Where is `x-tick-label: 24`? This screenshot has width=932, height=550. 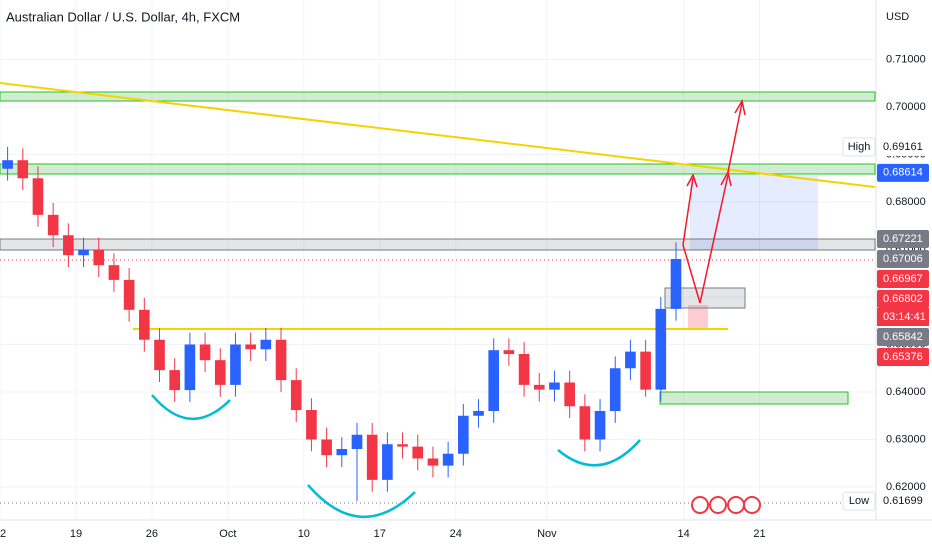
x-tick-label: 24 is located at coordinates (456, 534).